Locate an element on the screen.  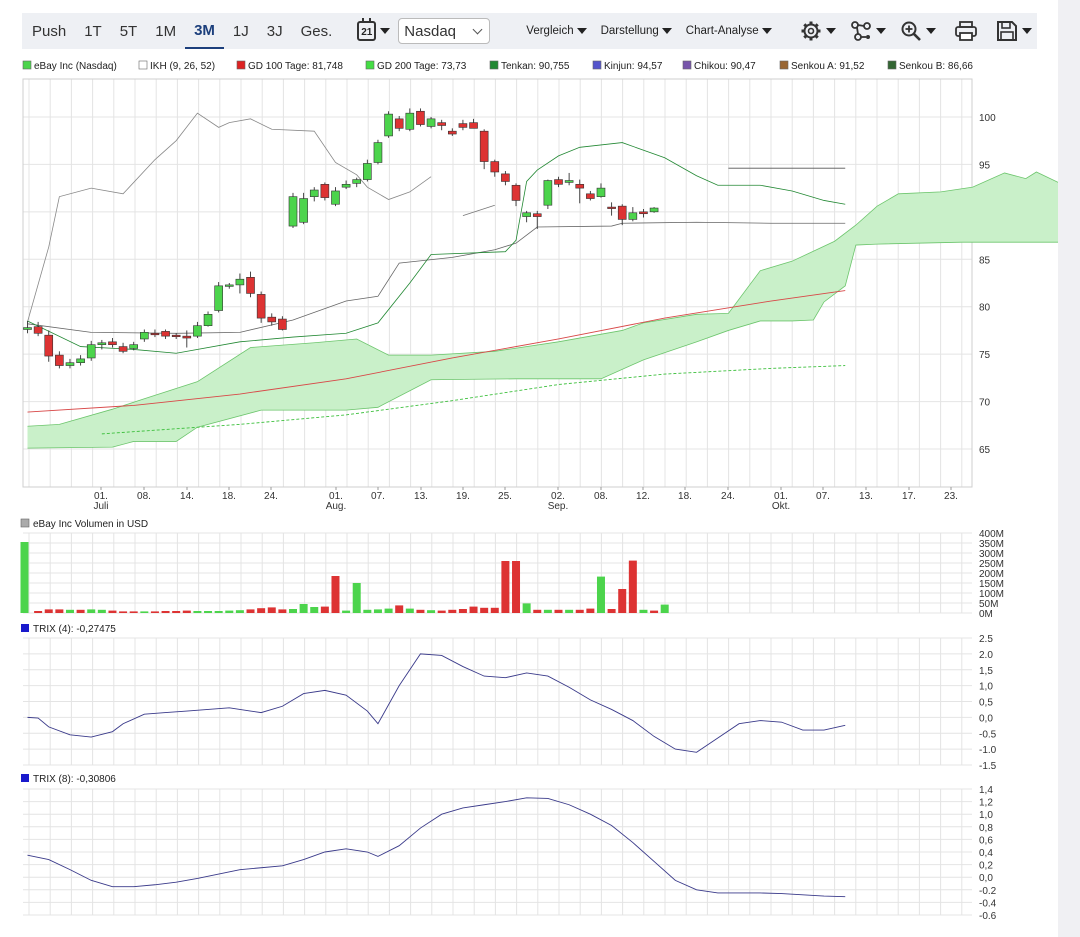
x-tick-label: 18. is located at coordinates (685, 496).